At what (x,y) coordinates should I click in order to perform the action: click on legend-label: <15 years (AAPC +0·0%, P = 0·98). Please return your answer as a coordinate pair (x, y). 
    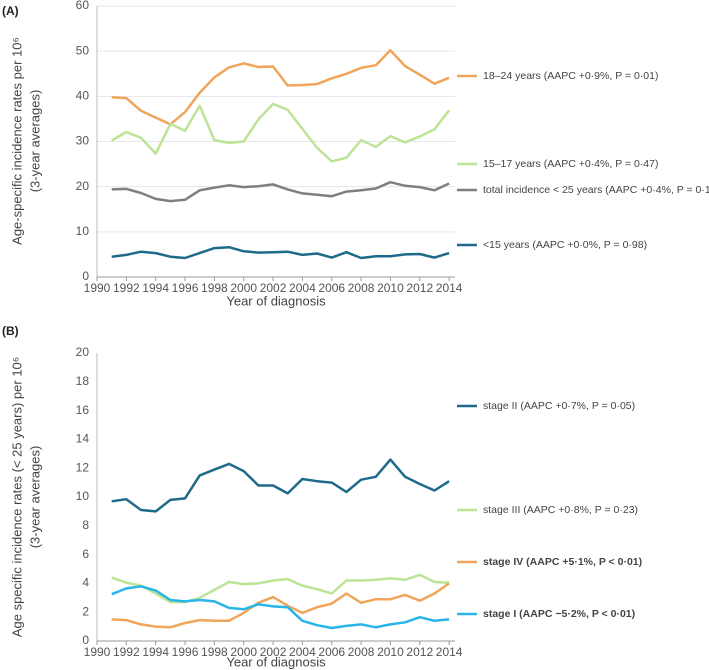
    Looking at the image, I should click on (565, 245).